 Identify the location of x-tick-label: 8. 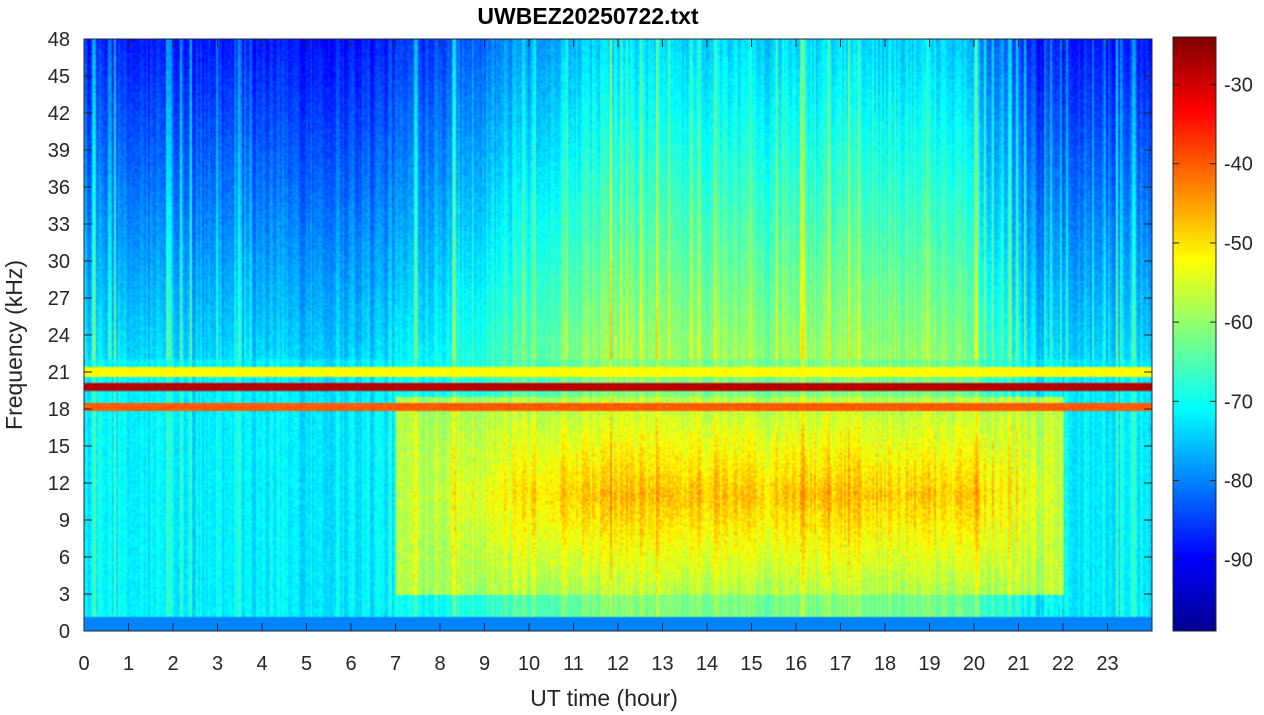
(439, 664).